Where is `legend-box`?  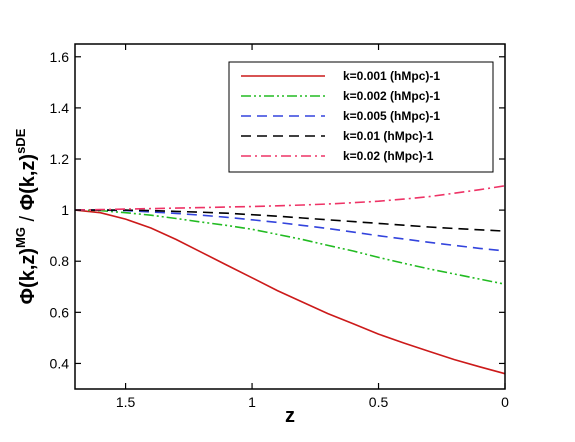 legend-box is located at coordinates (361, 117).